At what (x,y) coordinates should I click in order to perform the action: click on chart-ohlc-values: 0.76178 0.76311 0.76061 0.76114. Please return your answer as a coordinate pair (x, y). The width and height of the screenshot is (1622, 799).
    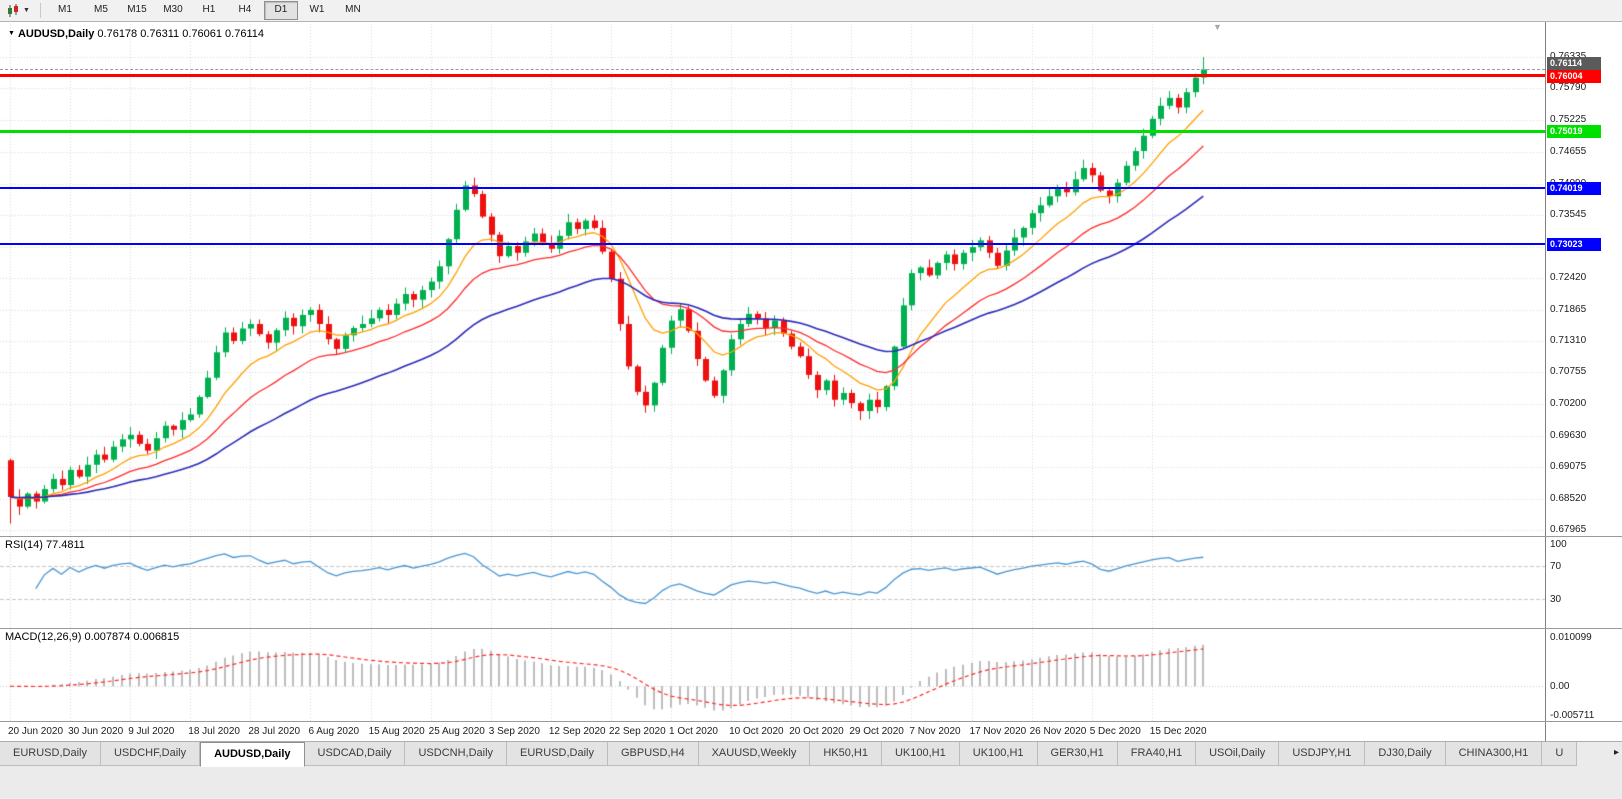
    Looking at the image, I should click on (180, 34).